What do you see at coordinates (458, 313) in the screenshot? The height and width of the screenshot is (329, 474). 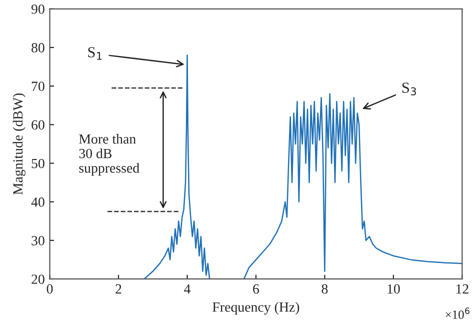 I see `text: ×10$^{6}$` at bounding box center [458, 313].